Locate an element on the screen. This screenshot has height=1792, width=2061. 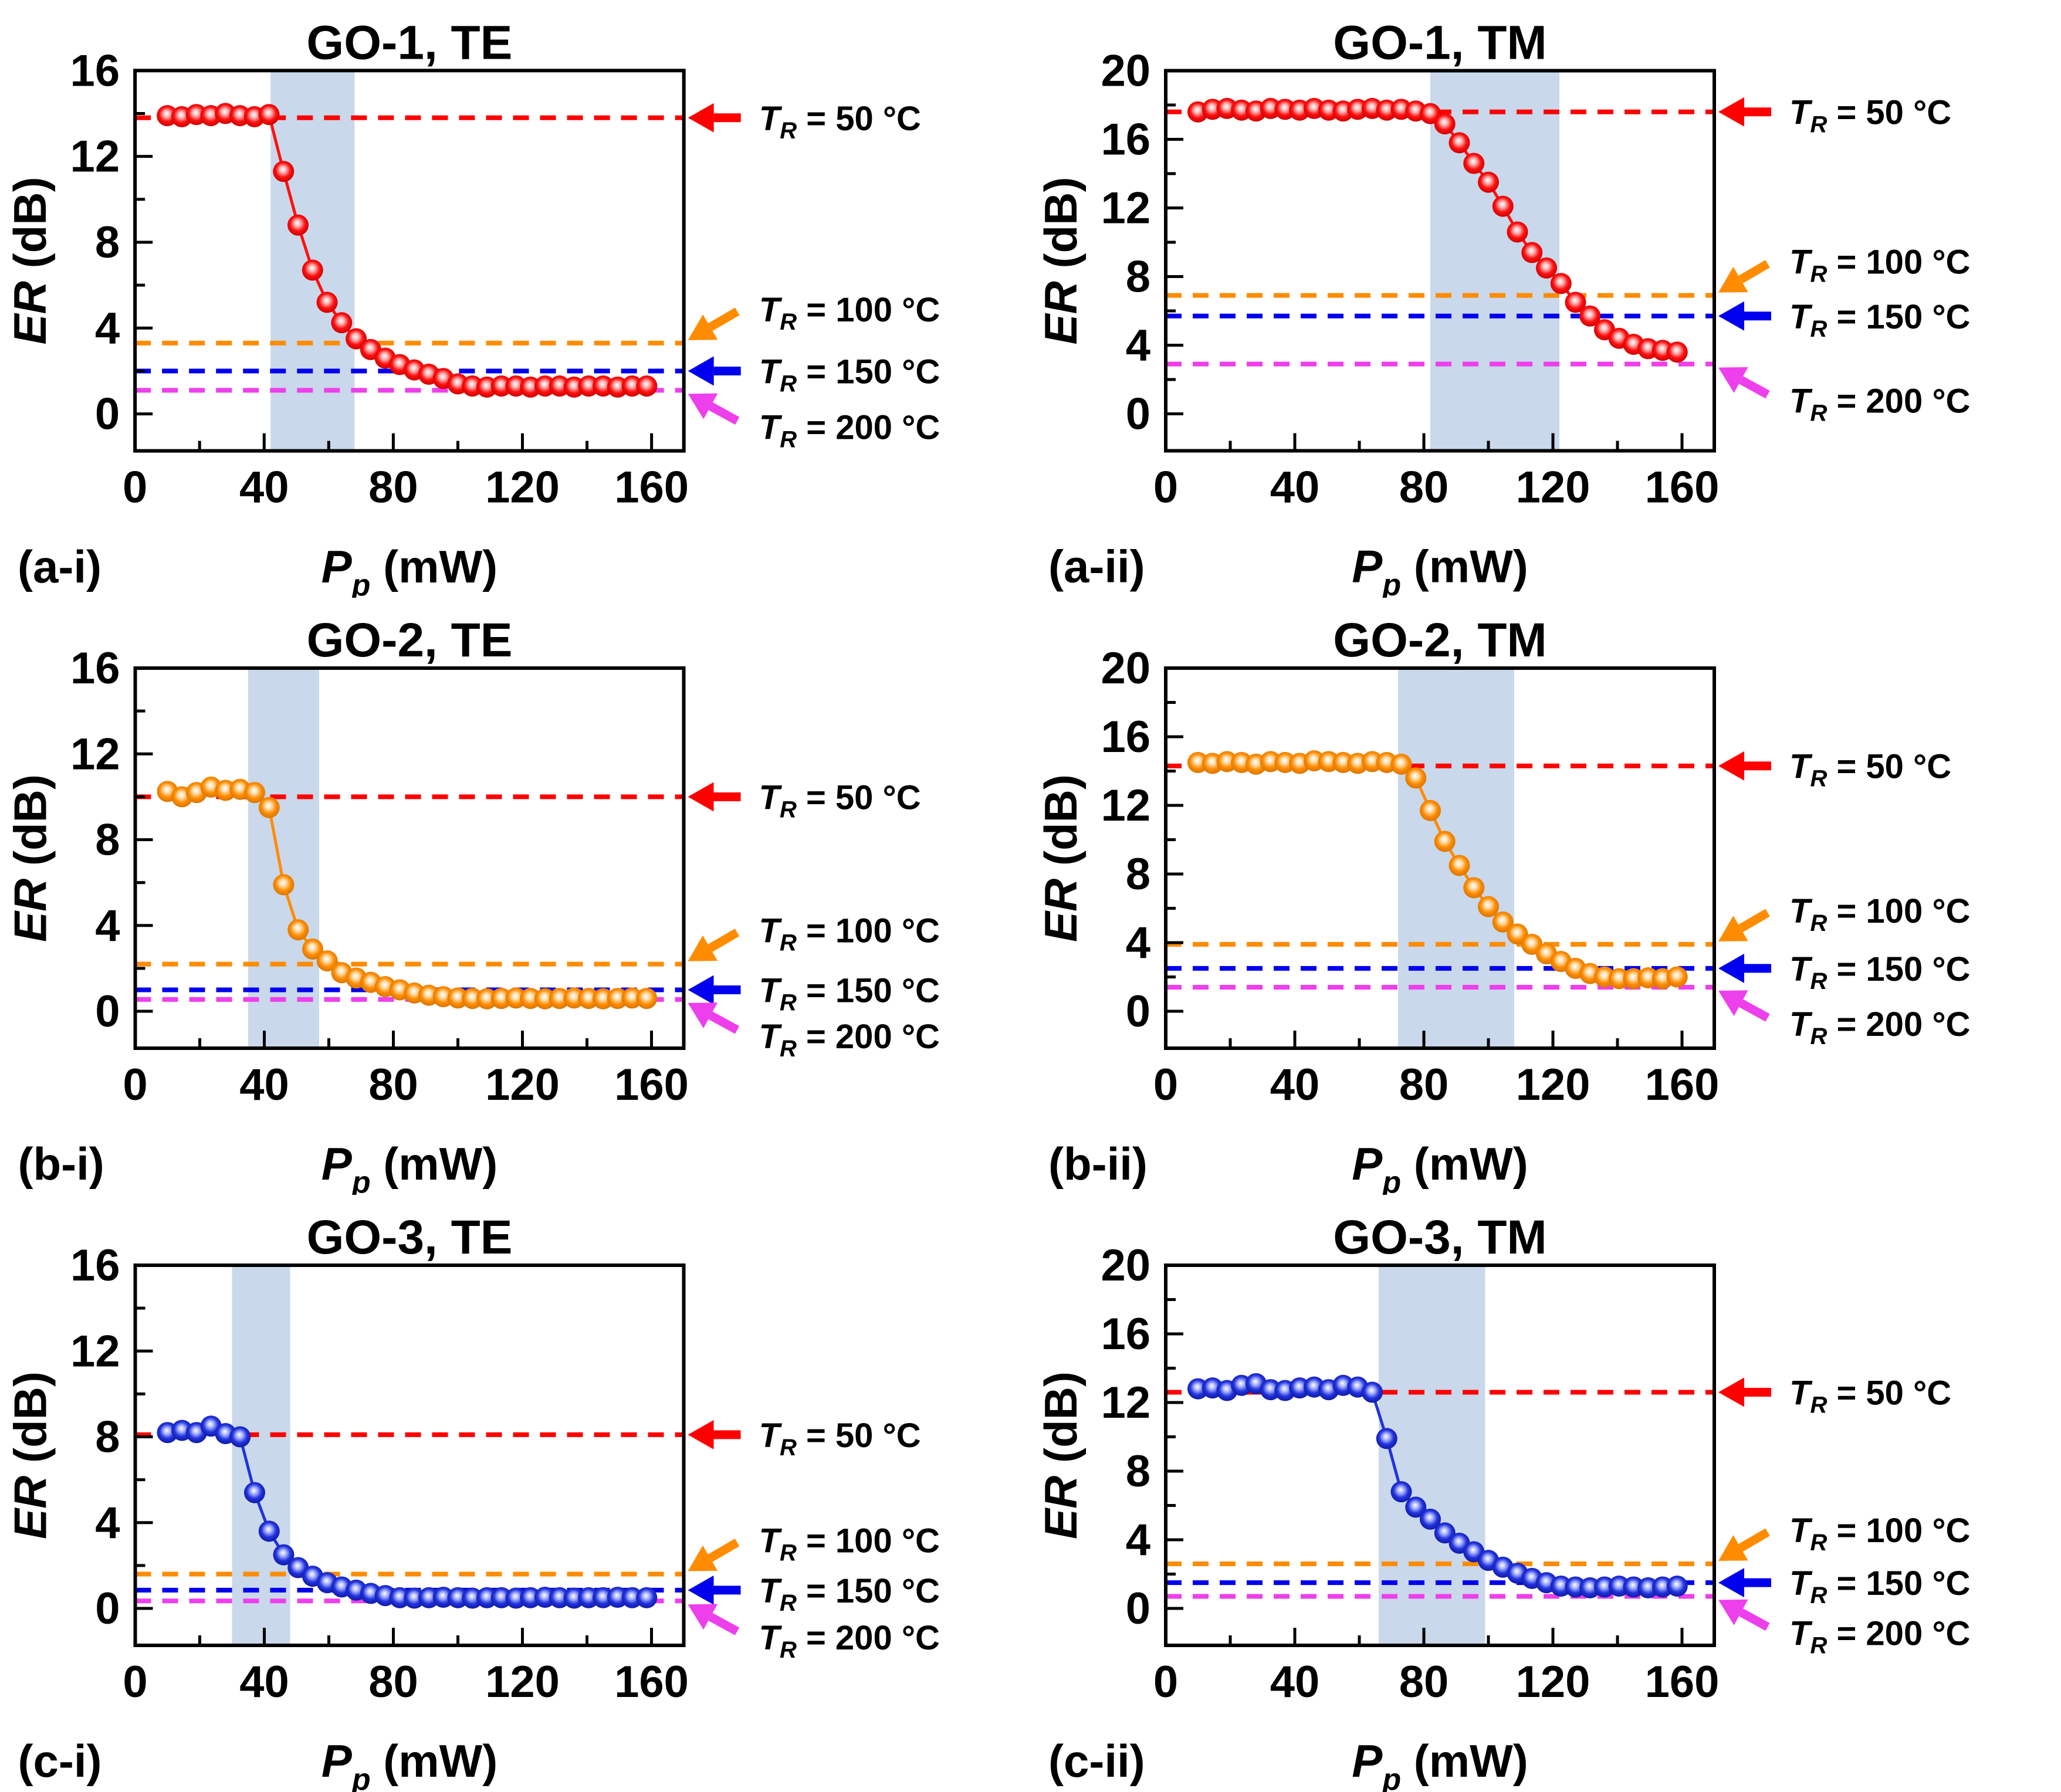
y-tick-label: 20 is located at coordinates (1125, 71).